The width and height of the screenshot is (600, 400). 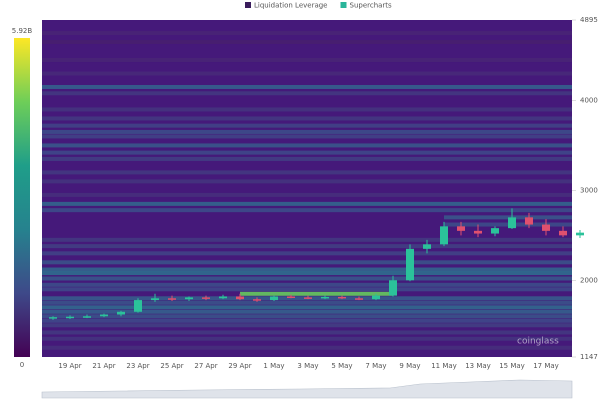 What do you see at coordinates (239, 366) in the screenshot?
I see `x-tick-label: 29 Apr` at bounding box center [239, 366].